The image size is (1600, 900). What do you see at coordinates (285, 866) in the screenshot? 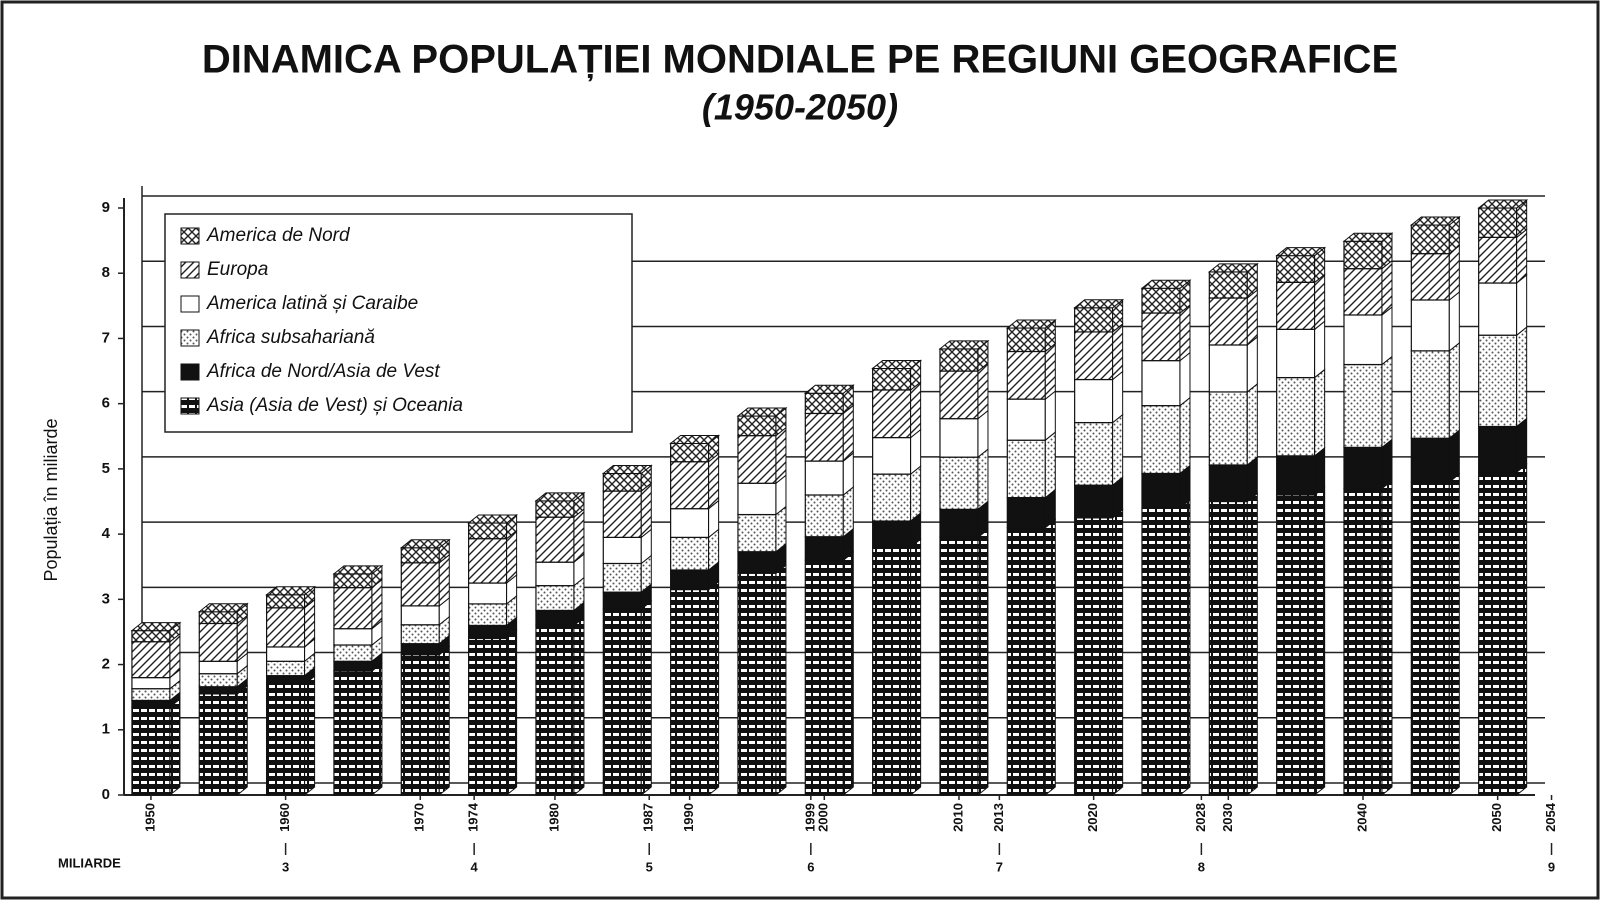
I see `milestone-value: 3` at bounding box center [285, 866].